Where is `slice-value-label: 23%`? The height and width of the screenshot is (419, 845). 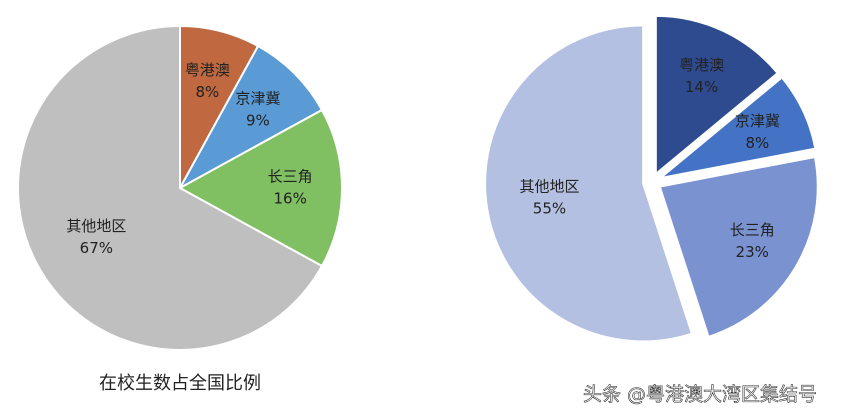
slice-value-label: 23% is located at coordinates (752, 252).